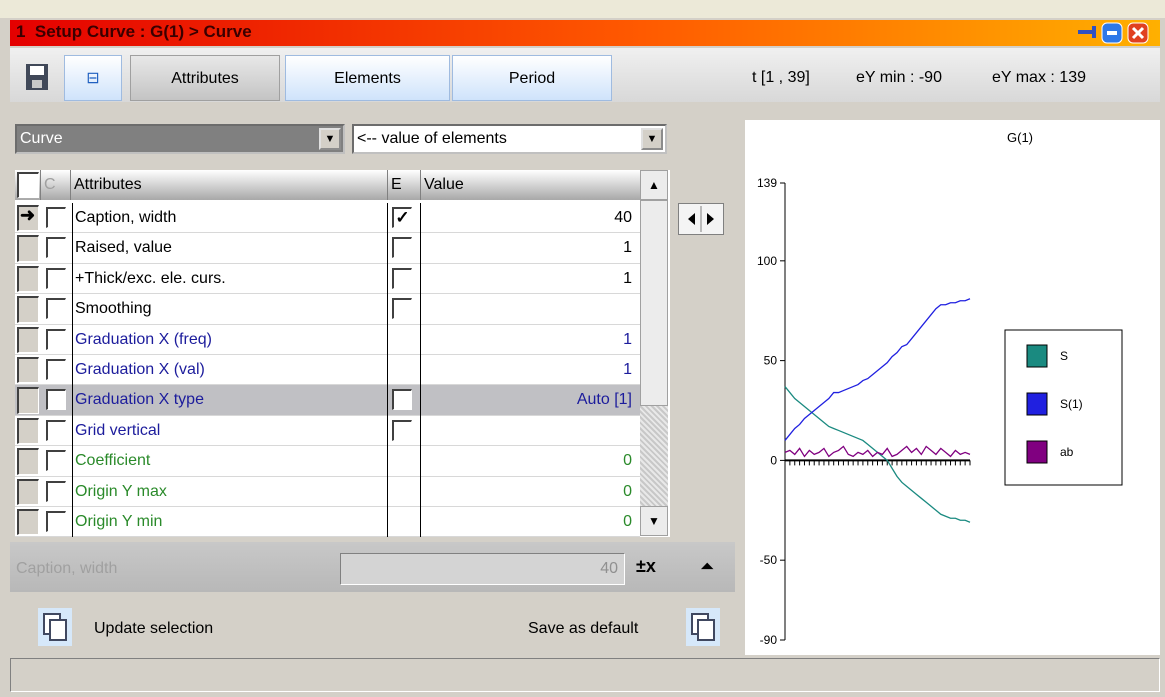  I want to click on info-text: t [1 , 39], so click(781, 77).